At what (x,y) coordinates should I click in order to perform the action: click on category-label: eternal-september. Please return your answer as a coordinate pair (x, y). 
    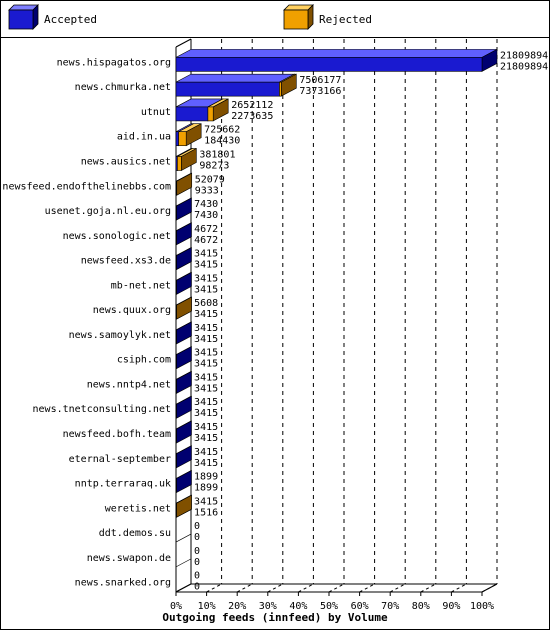
    Looking at the image, I should click on (120, 459).